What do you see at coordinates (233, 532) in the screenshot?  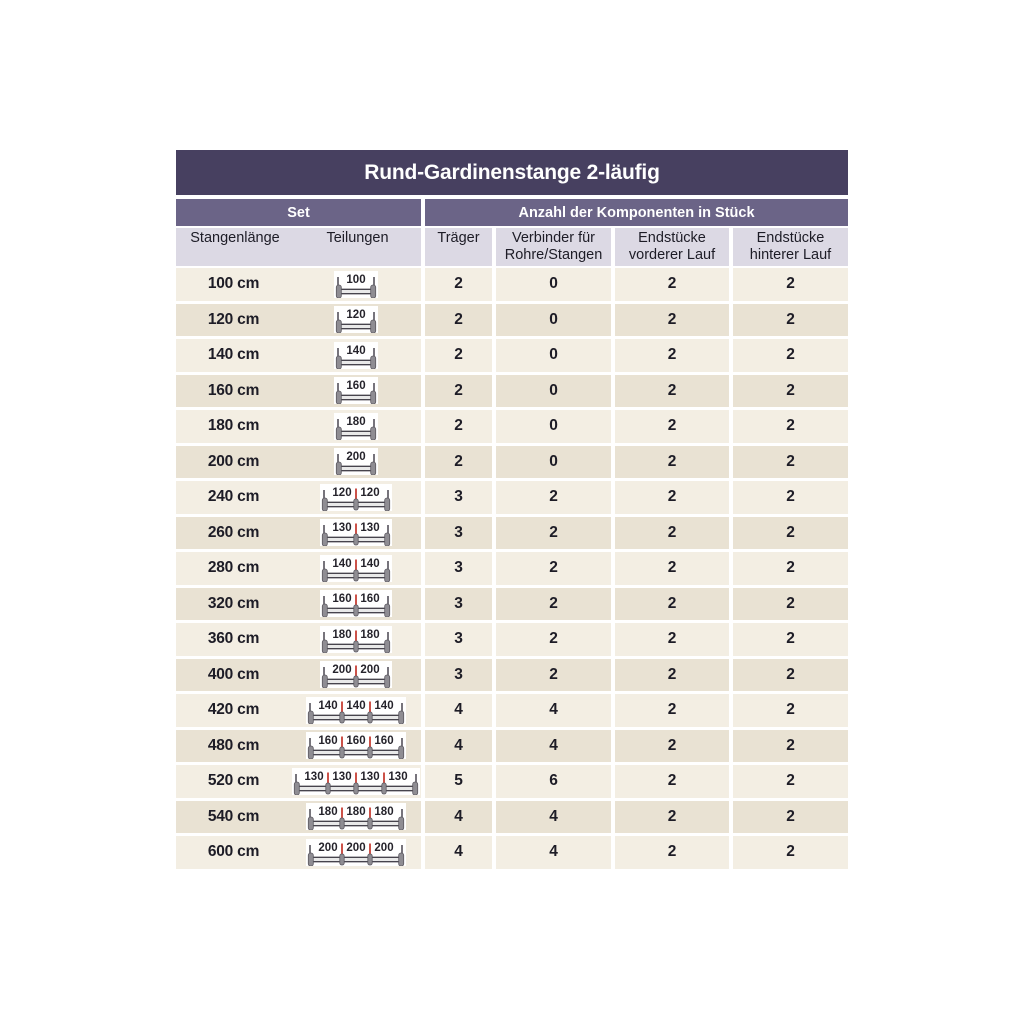 I see `rod-length-label: 260 cm` at bounding box center [233, 532].